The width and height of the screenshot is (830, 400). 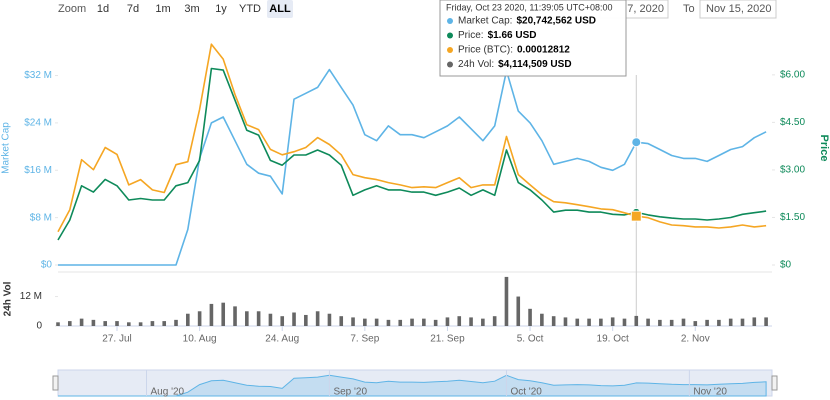 I want to click on y-tick-label: $16 M, so click(x=38, y=170).